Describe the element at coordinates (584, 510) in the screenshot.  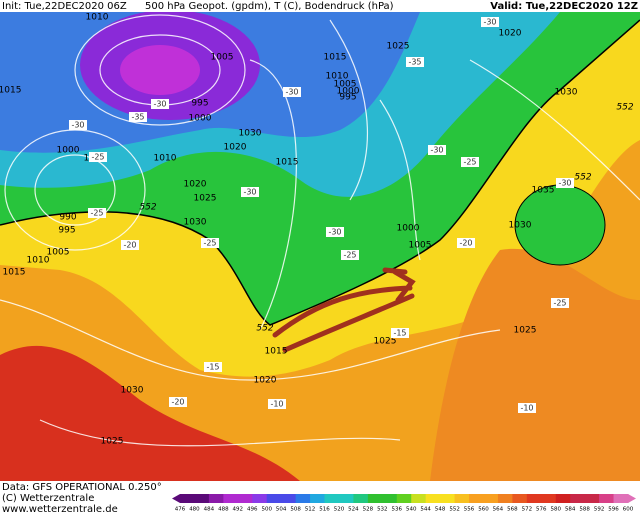
I see `legend-label: 588` at that location.